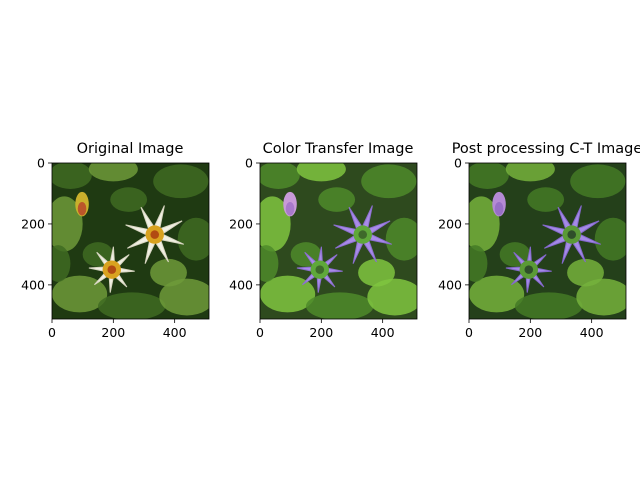 This screenshot has height=480, width=640. Describe the element at coordinates (130, 149) in the screenshot. I see `panel-title: Original Image` at that location.